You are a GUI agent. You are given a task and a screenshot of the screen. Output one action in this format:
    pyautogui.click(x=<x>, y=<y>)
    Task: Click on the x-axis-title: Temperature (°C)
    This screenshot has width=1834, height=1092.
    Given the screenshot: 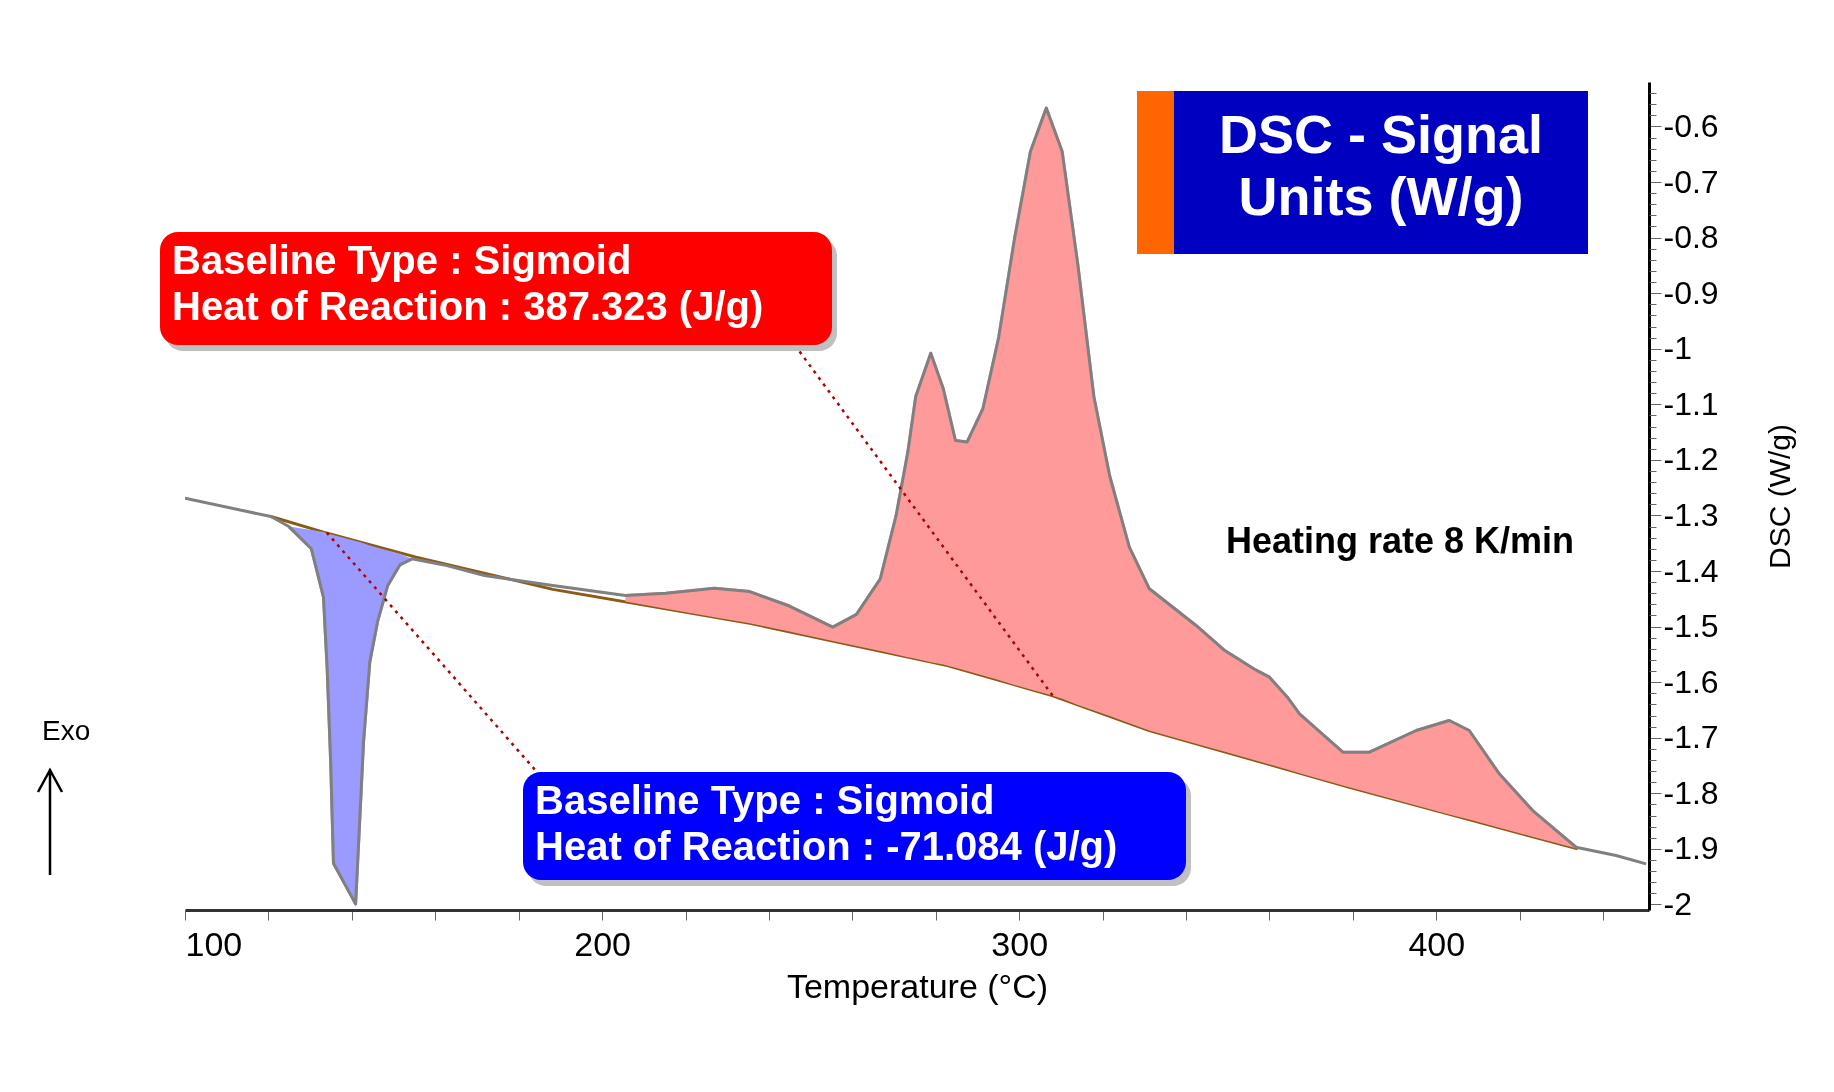 What is the action you would take?
    pyautogui.click(x=917, y=985)
    